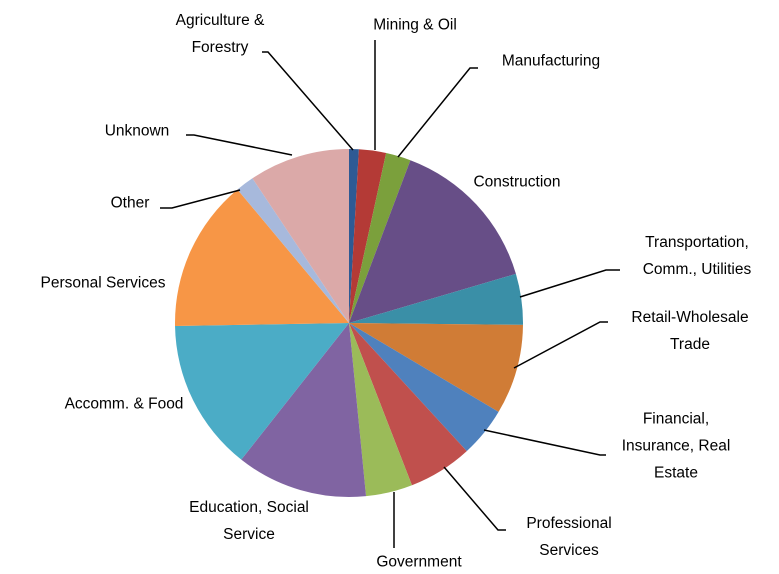 This screenshot has width=779, height=574. Describe the element at coordinates (697, 256) in the screenshot. I see `slice-label: Transportation, Comm., Utilities` at that location.